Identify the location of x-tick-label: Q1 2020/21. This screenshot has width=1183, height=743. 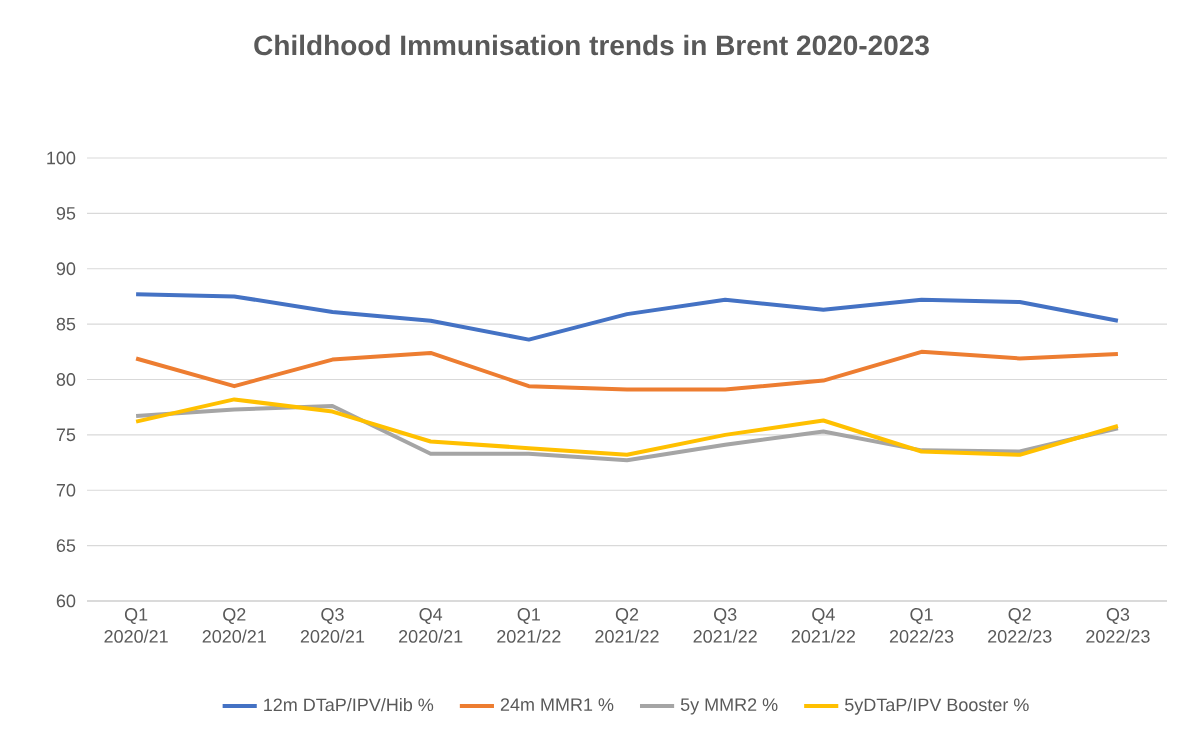
(136, 625).